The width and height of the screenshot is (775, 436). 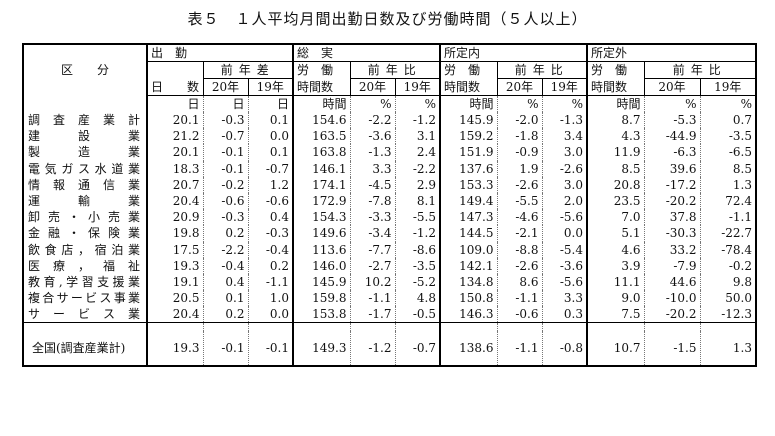 I want to click on group-bottom-total: 時間数, so click(x=321, y=87).